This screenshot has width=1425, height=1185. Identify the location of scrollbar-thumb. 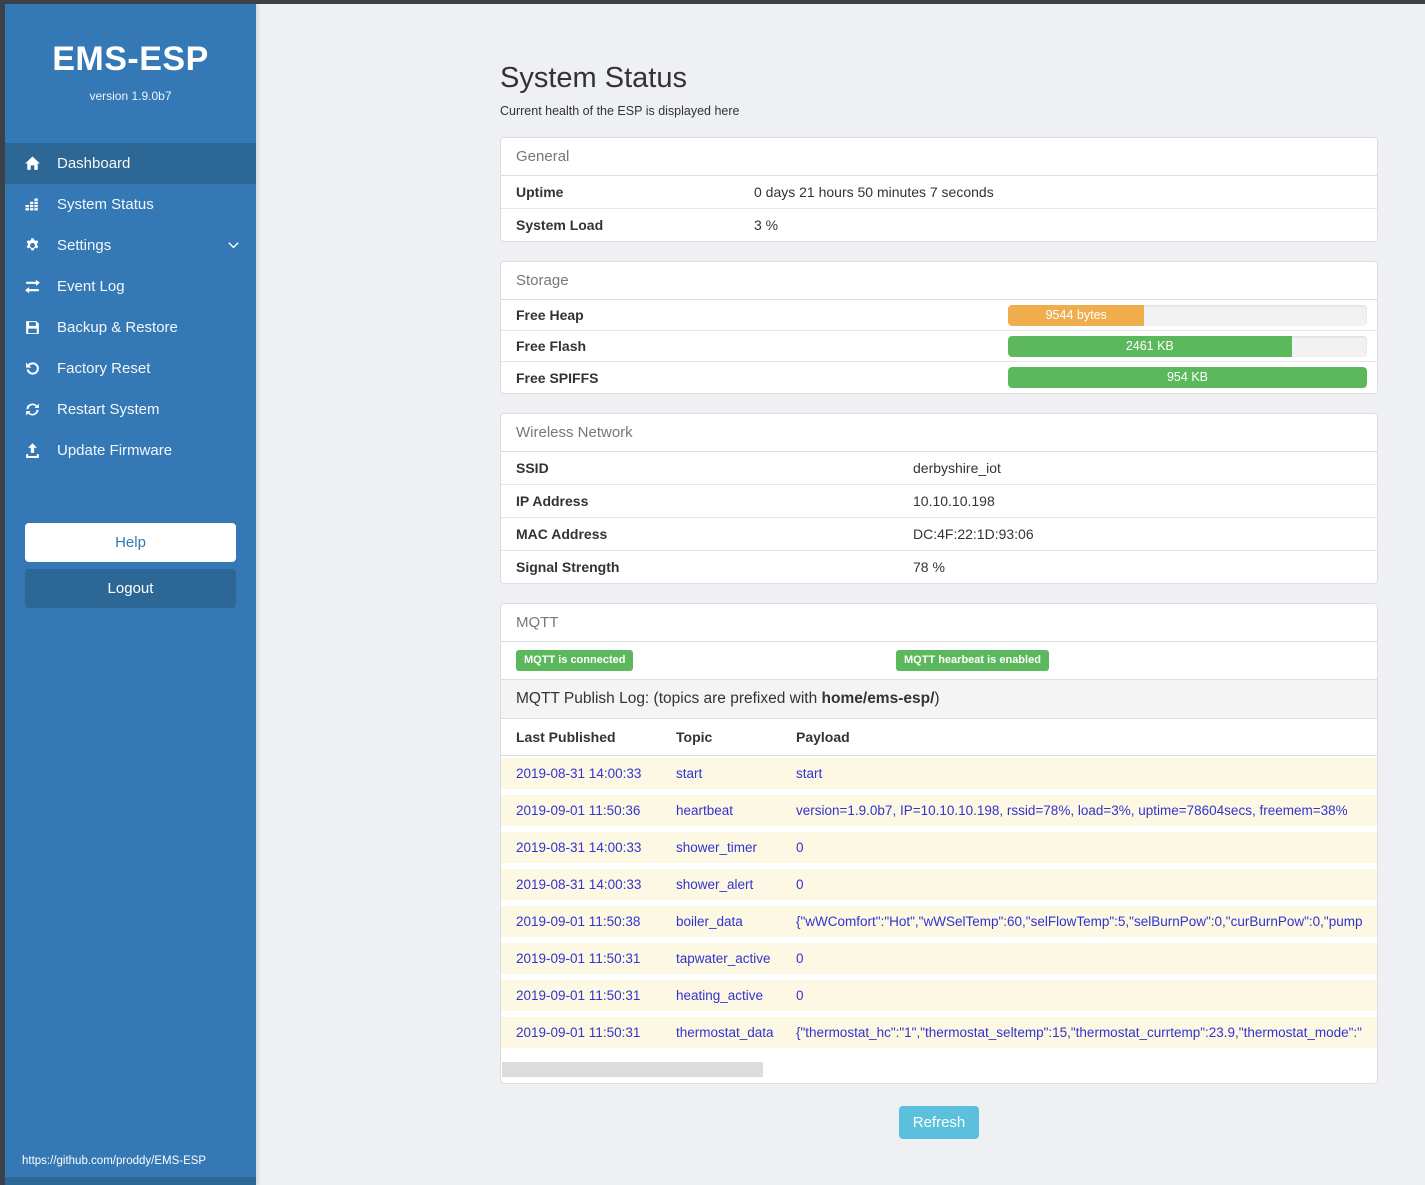
(632, 1069).